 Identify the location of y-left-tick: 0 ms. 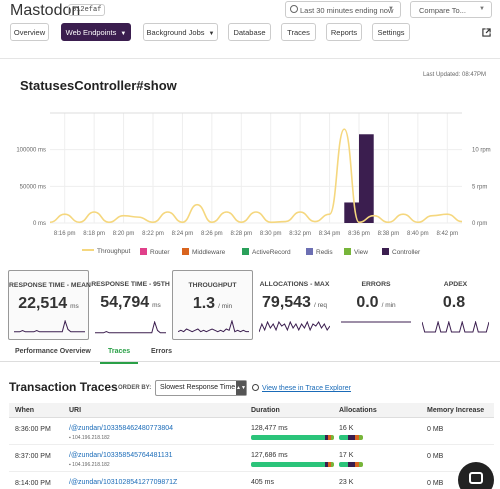
(39, 224).